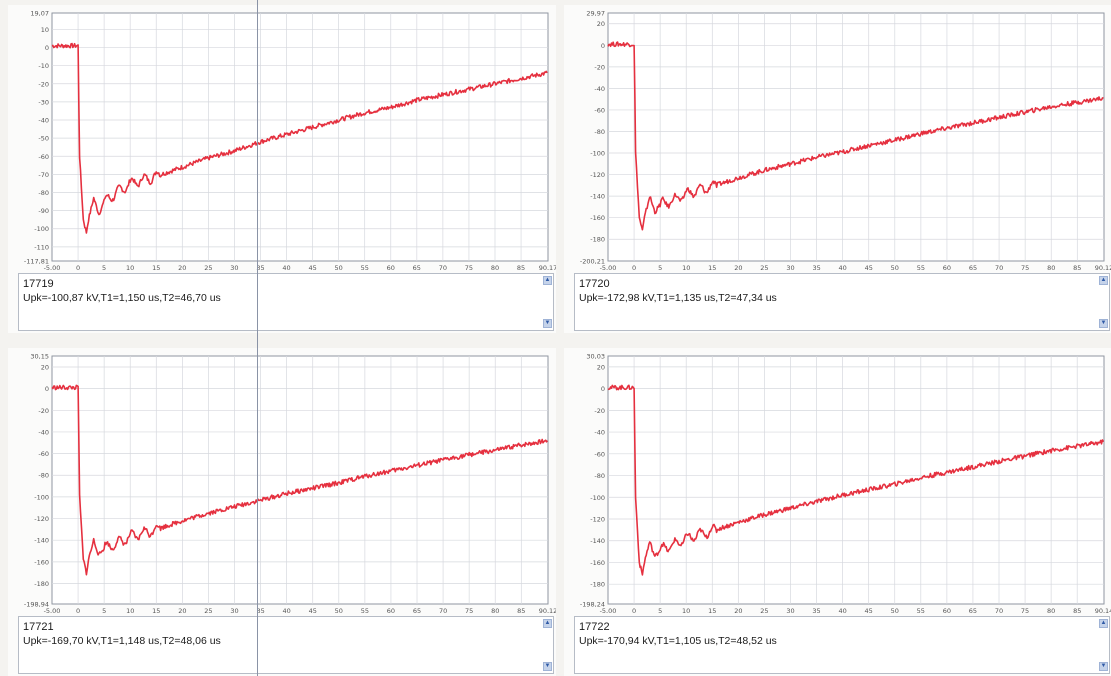 The width and height of the screenshot is (1111, 676). Describe the element at coordinates (597, 175) in the screenshot. I see `y-tick-label: -120` at that location.